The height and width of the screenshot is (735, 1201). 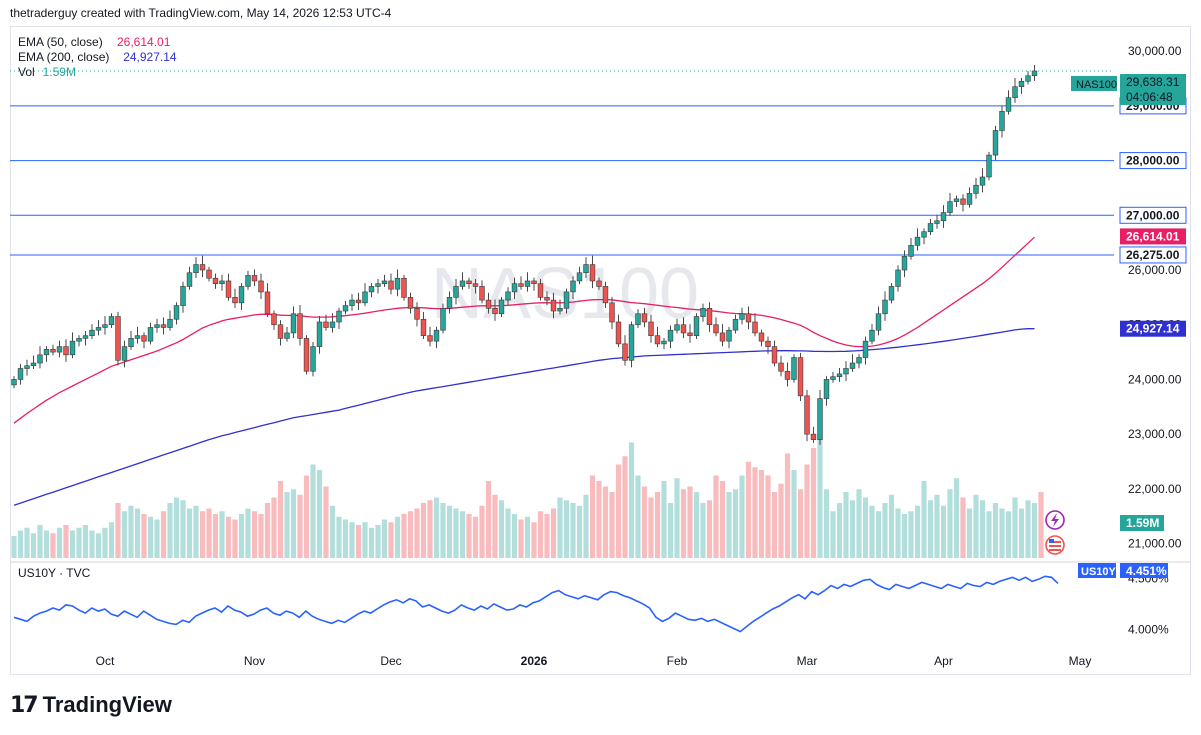 What do you see at coordinates (1153, 328) in the screenshot?
I see `ema200-badge: 24,927.14` at bounding box center [1153, 328].